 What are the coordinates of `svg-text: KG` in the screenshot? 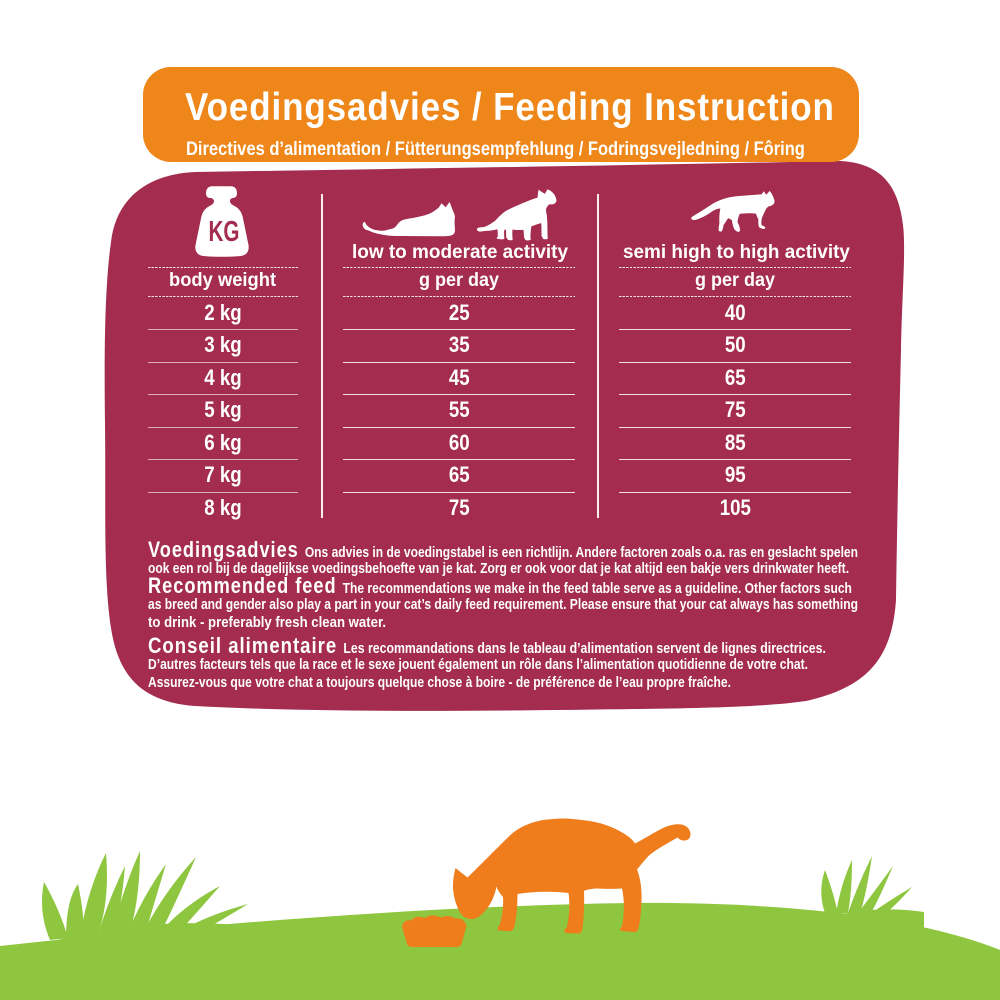 It's located at (224, 232).